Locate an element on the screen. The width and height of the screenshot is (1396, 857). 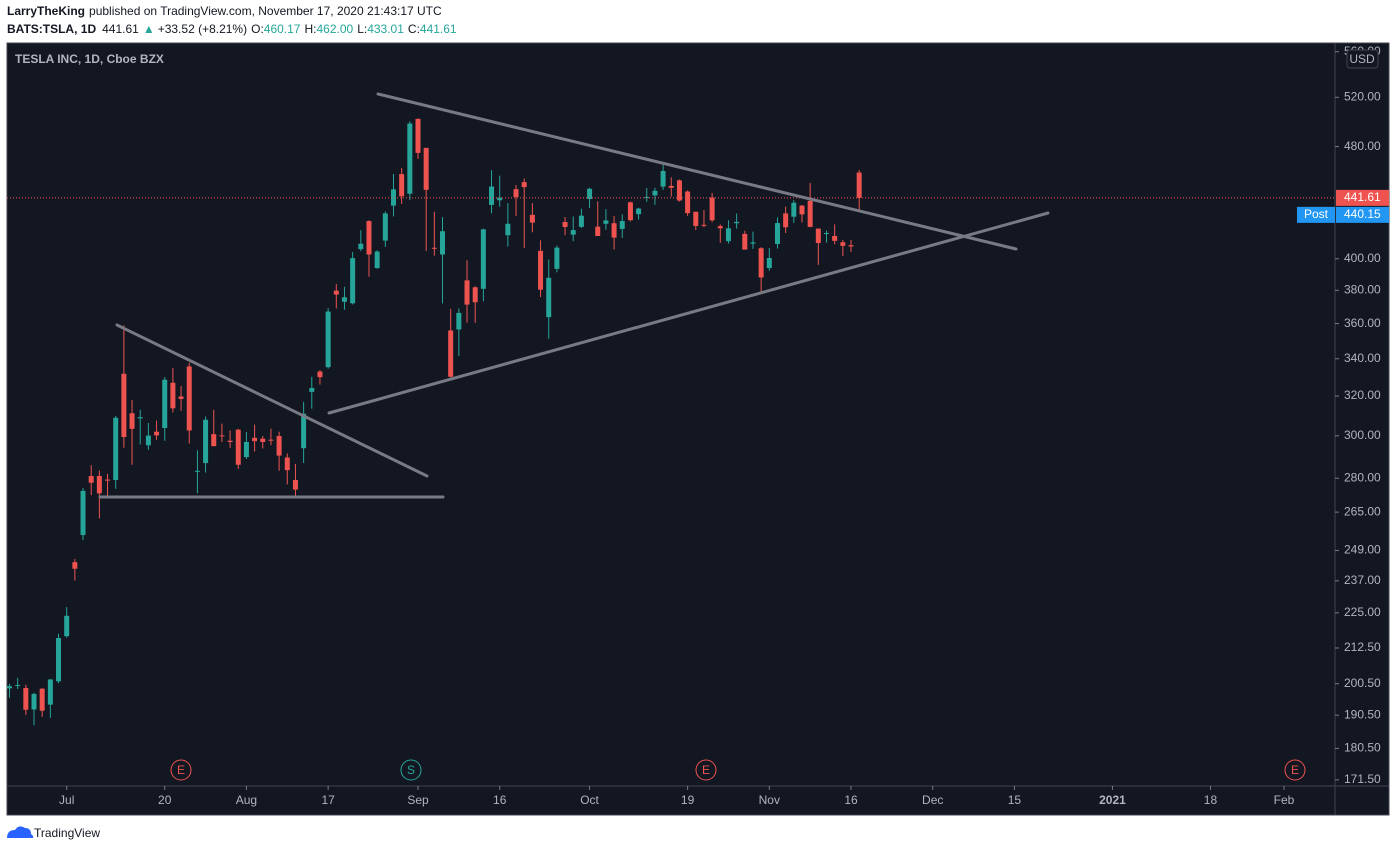
events: E S E E is located at coordinates (738, 770).